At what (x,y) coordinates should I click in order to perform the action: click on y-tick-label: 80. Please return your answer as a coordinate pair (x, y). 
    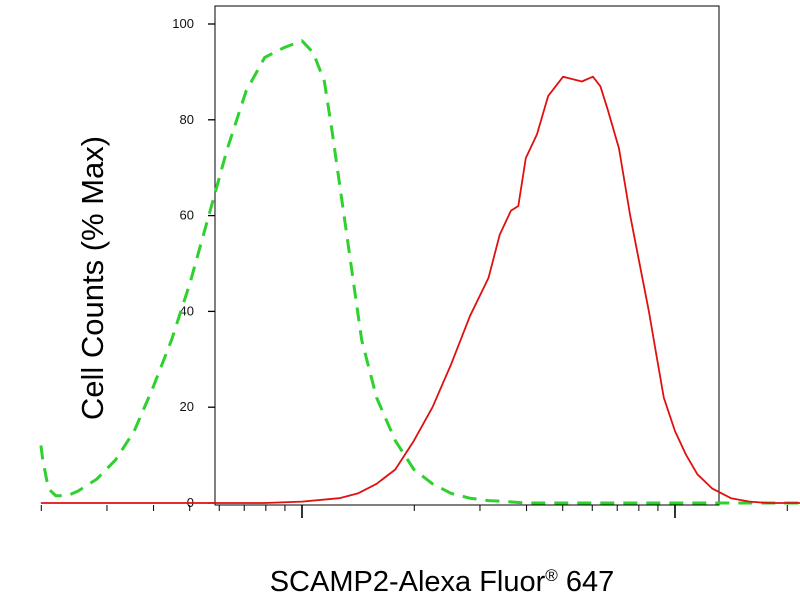
    Looking at the image, I should click on (187, 119).